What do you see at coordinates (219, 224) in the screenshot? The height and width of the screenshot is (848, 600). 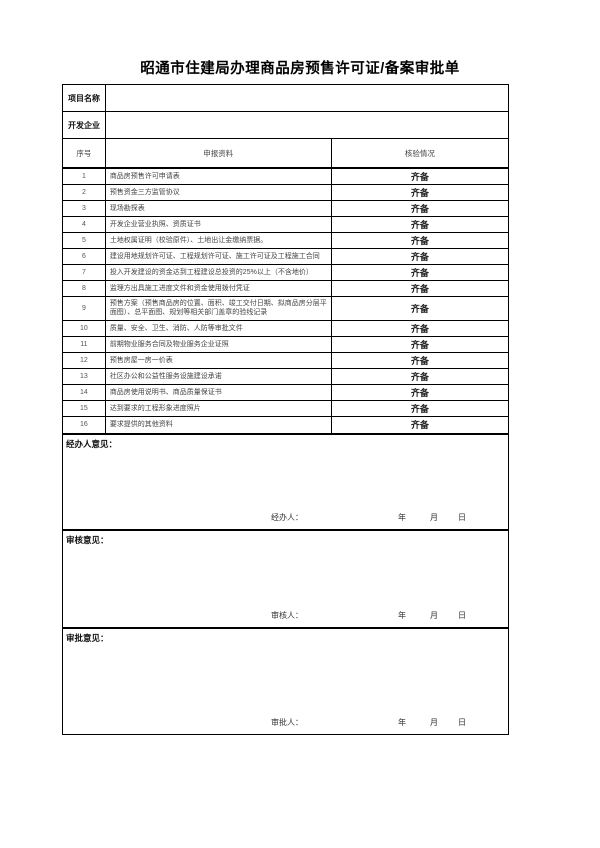 I see `material-name: 开发企业营业执照、资质证书` at bounding box center [219, 224].